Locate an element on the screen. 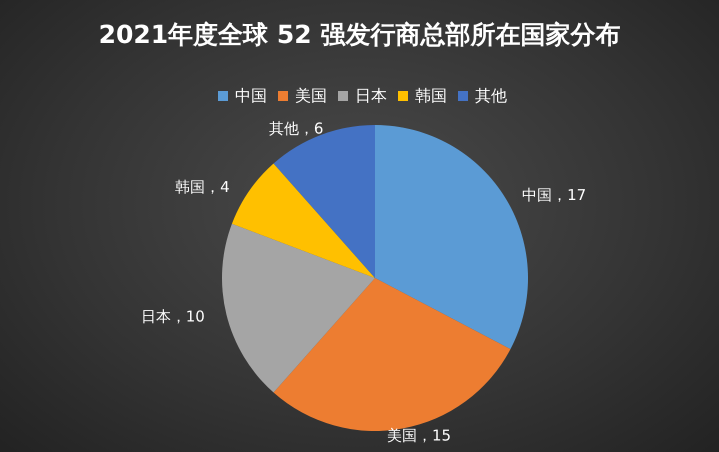 This screenshot has height=452, width=719. legend-label: 其他 is located at coordinates (491, 95).